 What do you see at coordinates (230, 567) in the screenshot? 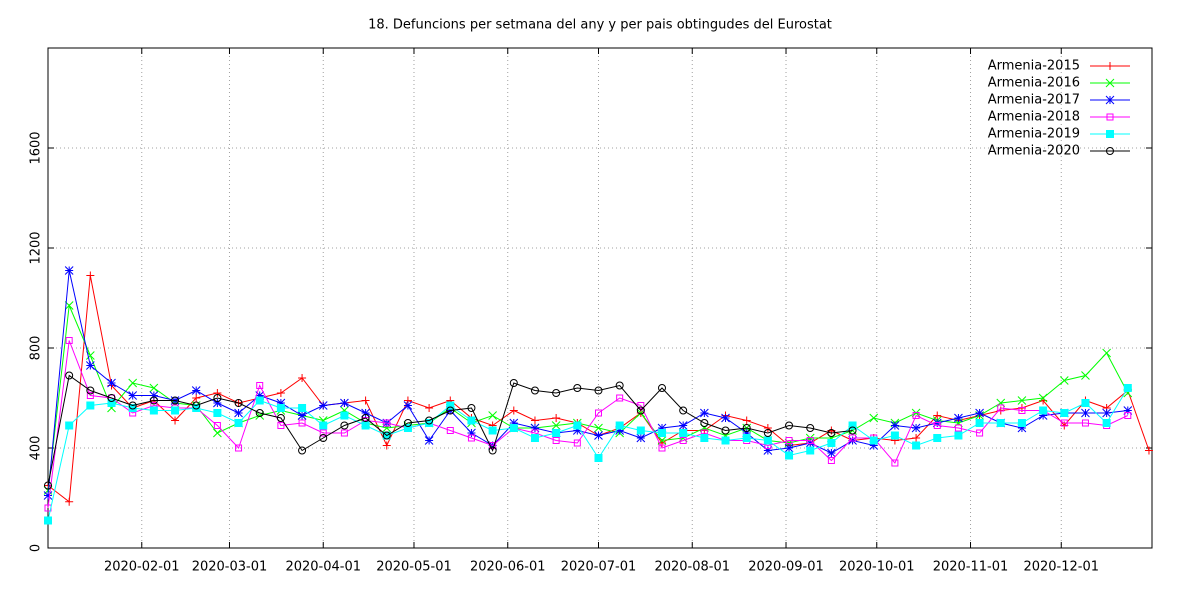
I see `x-tick-label: 2020-03-01` at bounding box center [230, 567].